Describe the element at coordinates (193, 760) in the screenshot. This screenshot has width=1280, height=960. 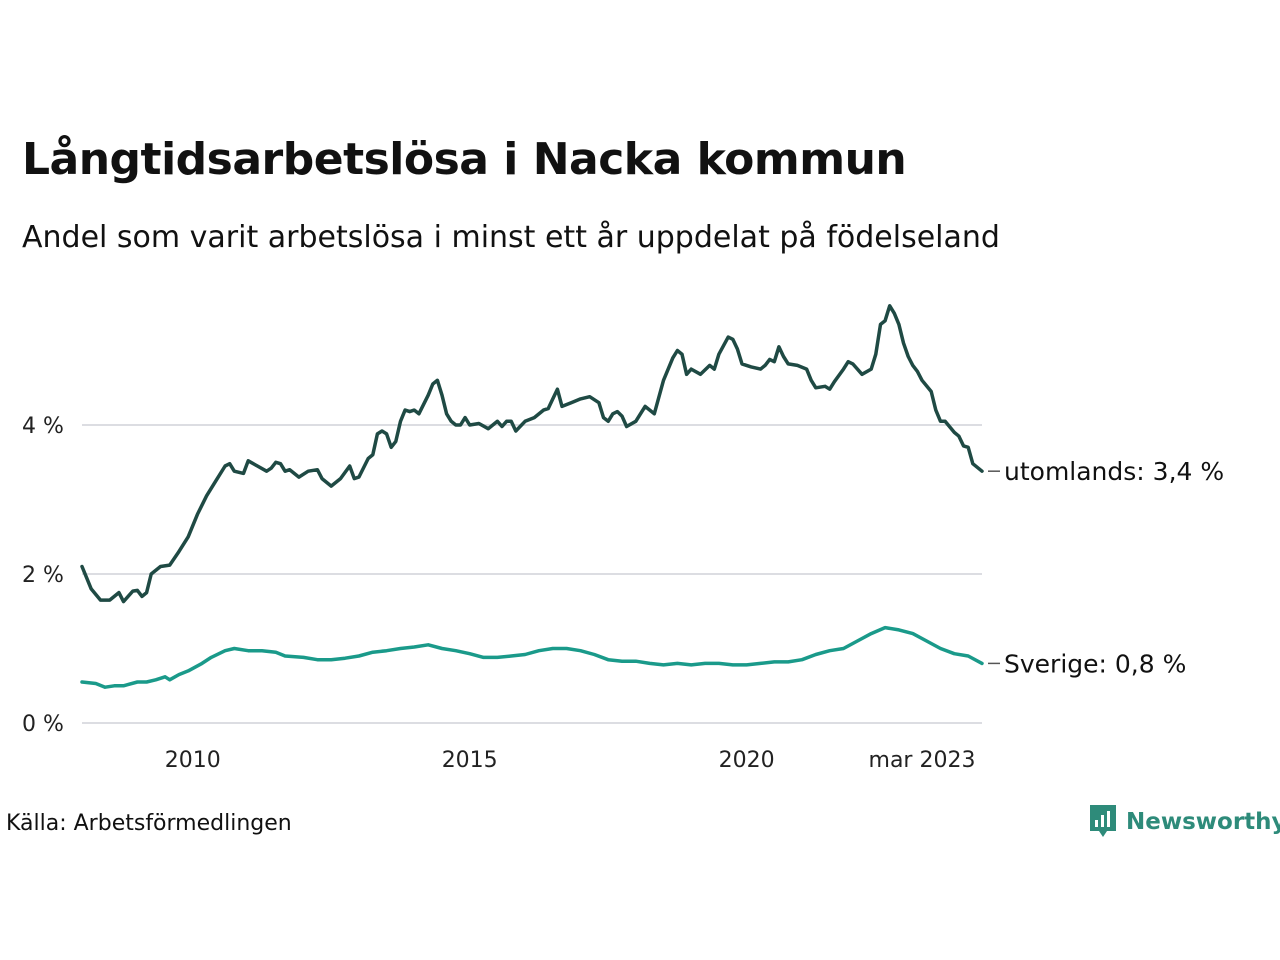
I see `x-tick-label: 2010` at that location.